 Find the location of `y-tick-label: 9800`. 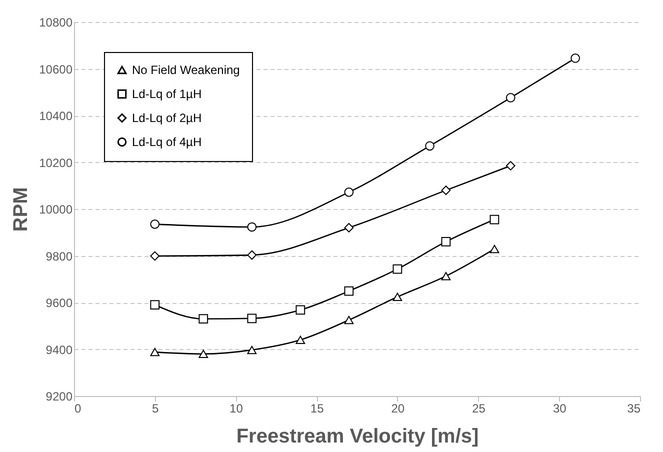

y-tick-label: 9800 is located at coordinates (59, 256).